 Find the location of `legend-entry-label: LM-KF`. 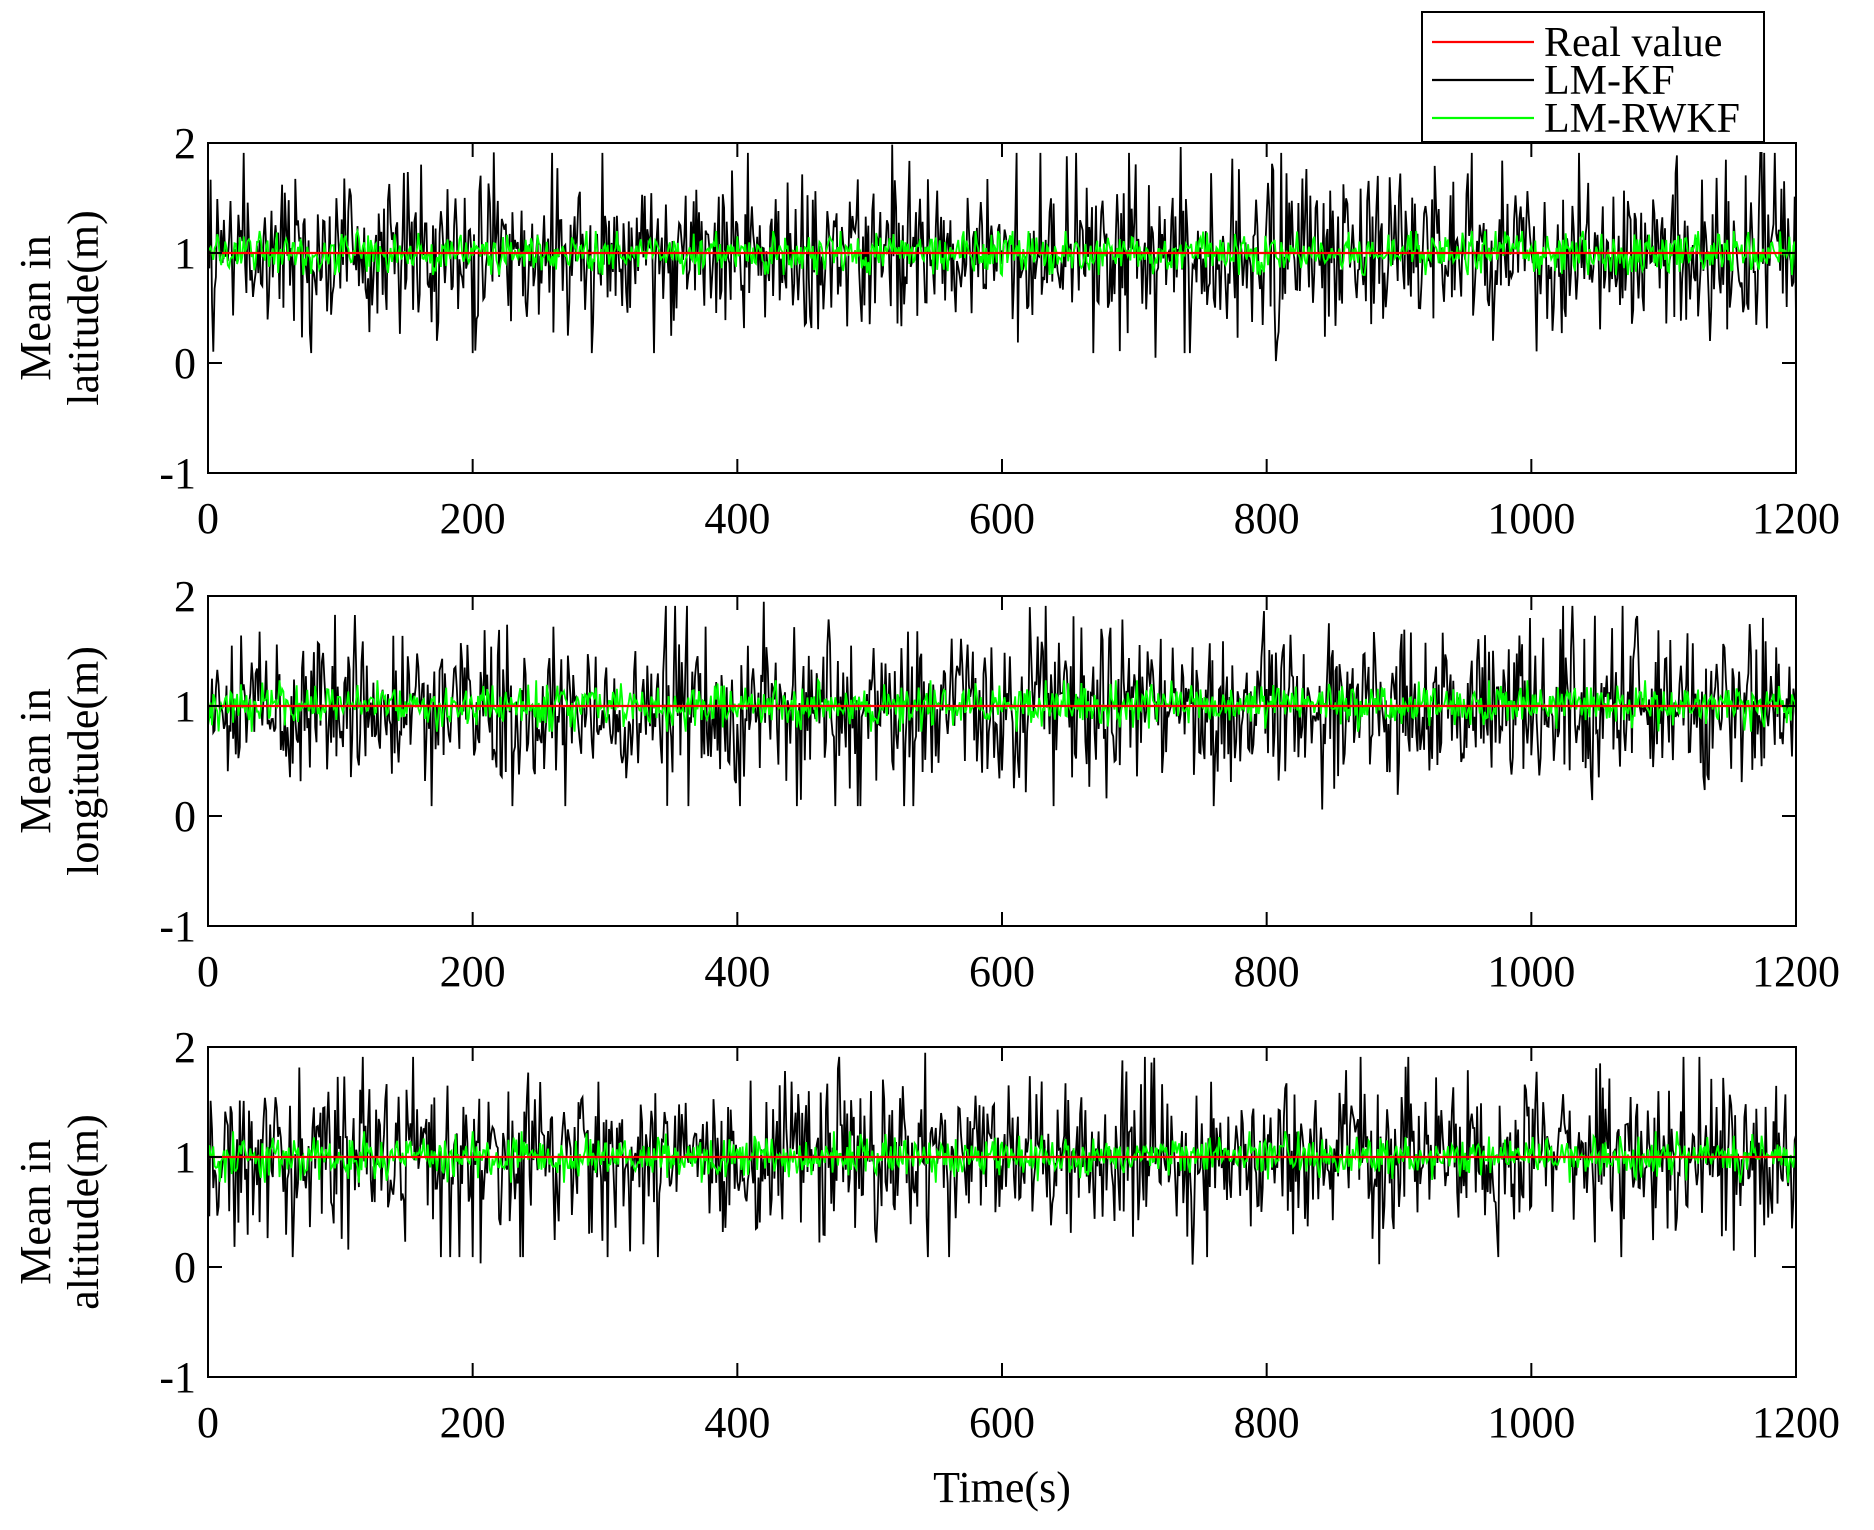

legend-entry-label: LM-KF is located at coordinates (1609, 81).